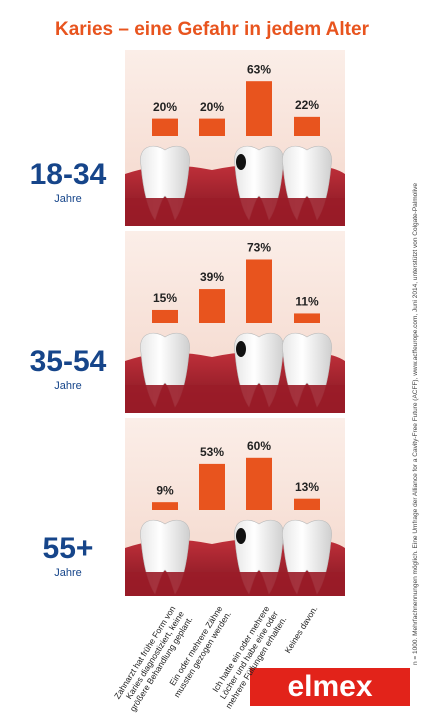 The width and height of the screenshot is (425, 713). What do you see at coordinates (68, 361) in the screenshot?
I see `age-group: 35-54` at bounding box center [68, 361].